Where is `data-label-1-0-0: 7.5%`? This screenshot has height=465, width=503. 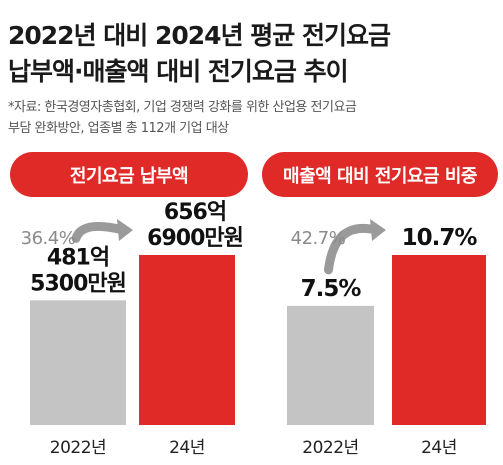 data-label-1-0-0: 7.5% is located at coordinates (331, 289).